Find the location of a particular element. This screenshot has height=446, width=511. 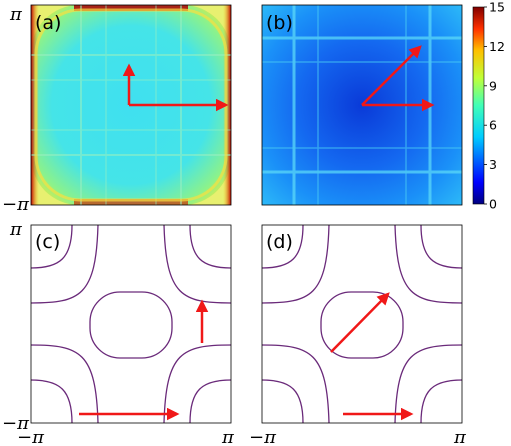

panel-a-label: (a) is located at coordinates (48, 23).